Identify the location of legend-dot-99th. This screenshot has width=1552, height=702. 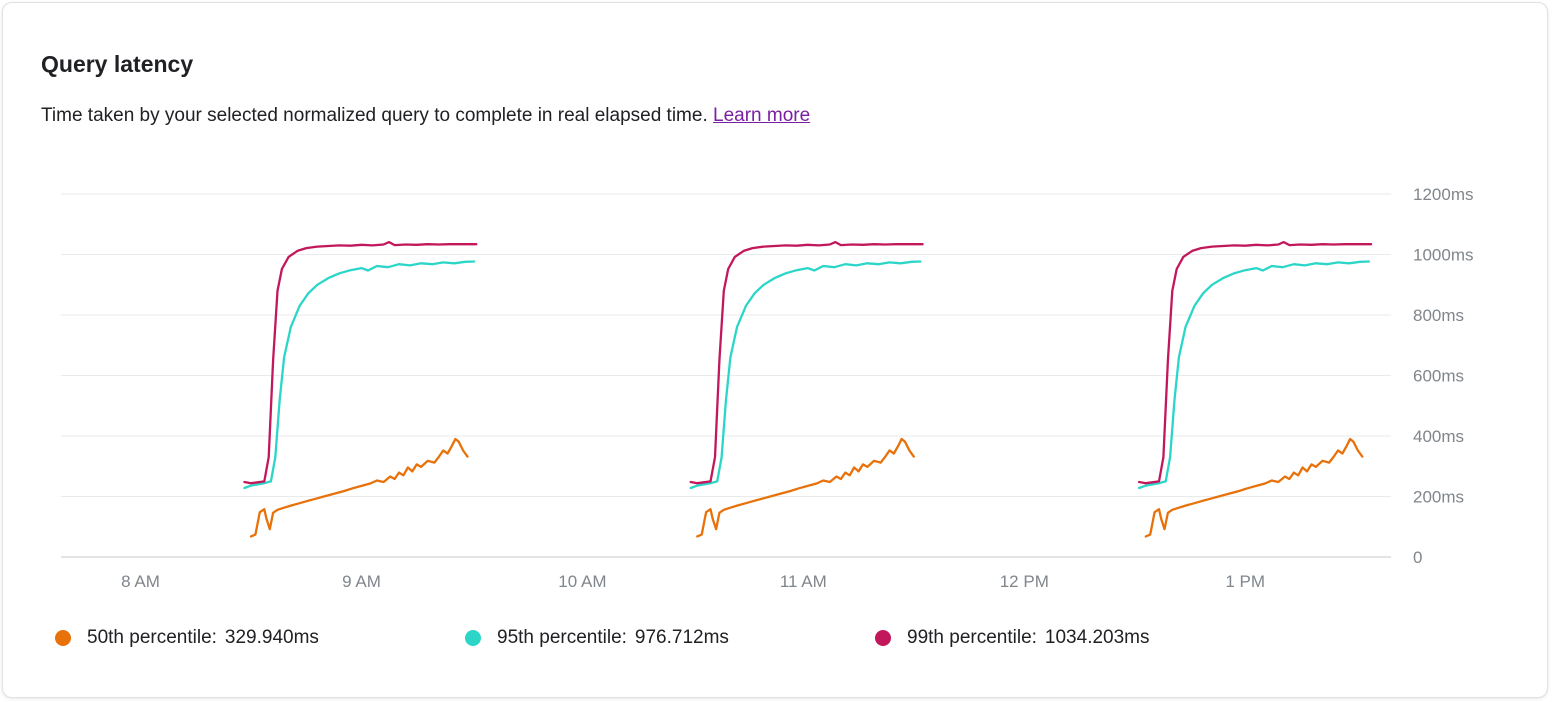
(883, 638).